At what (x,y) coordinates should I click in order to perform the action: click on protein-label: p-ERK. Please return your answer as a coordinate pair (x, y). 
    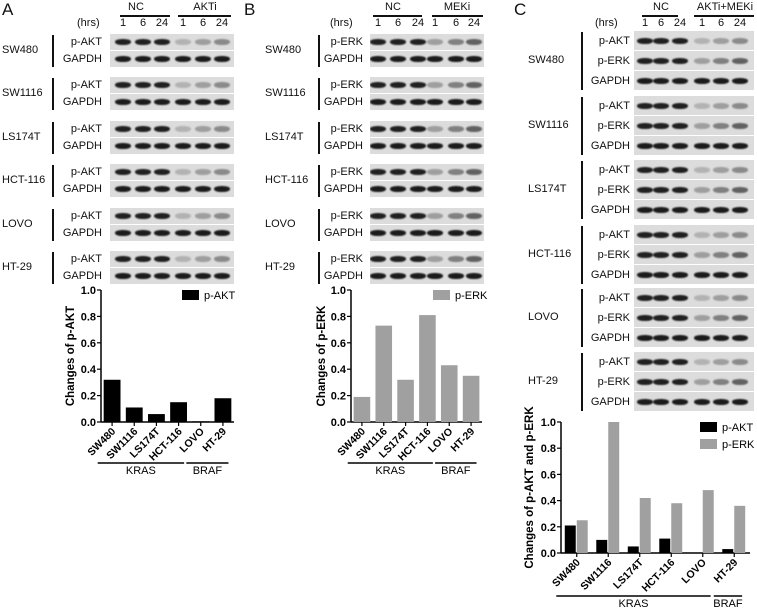
    Looking at the image, I should click on (613, 125).